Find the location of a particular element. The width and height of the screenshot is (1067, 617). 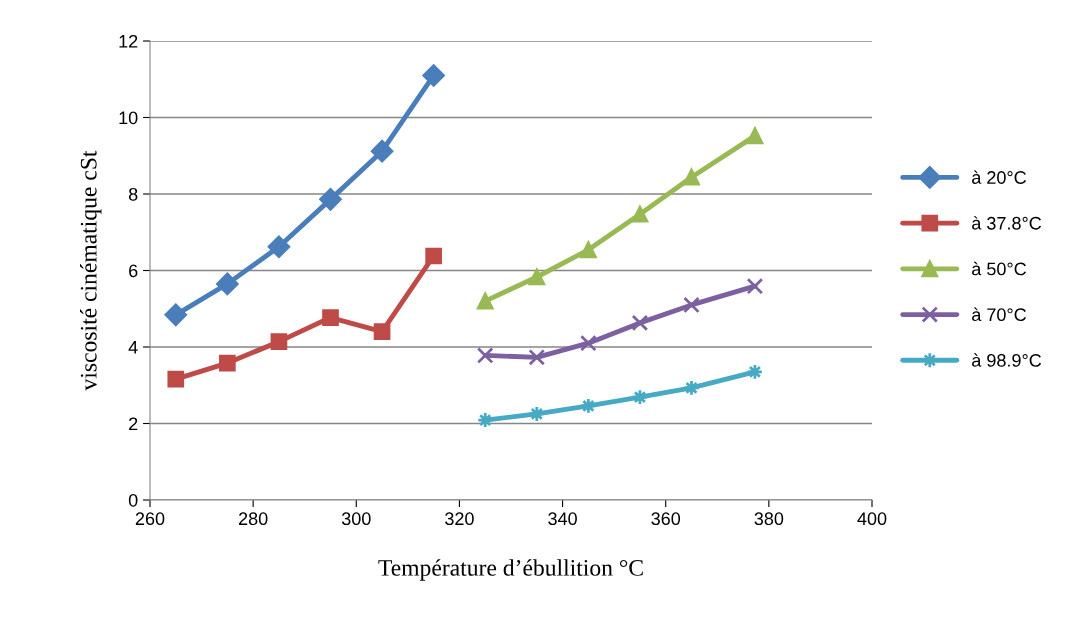

x-tick-label: 400 is located at coordinates (872, 519).